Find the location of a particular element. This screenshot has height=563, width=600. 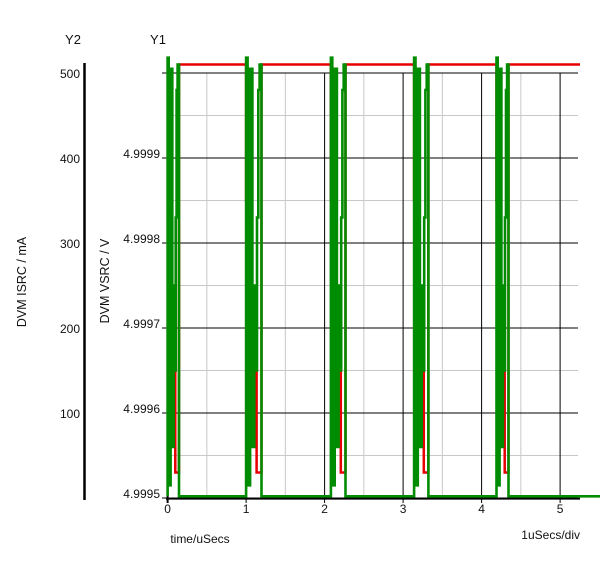

x-tick-label: 3 is located at coordinates (403, 509).